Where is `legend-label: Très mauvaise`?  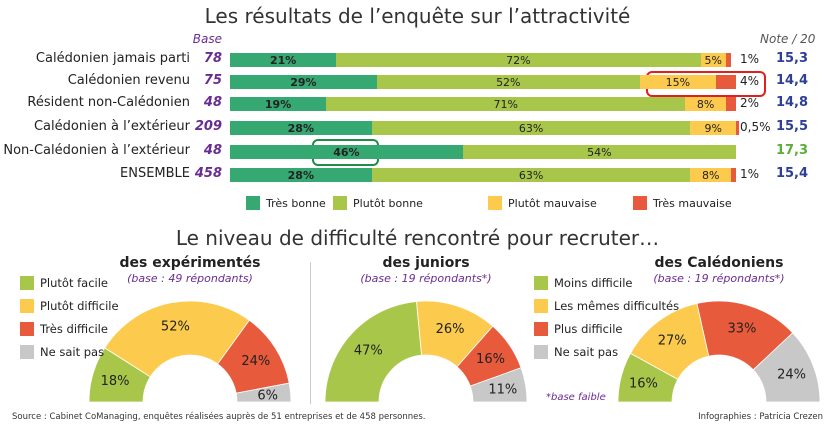
legend-label: Très mauvaise is located at coordinates (692, 203).